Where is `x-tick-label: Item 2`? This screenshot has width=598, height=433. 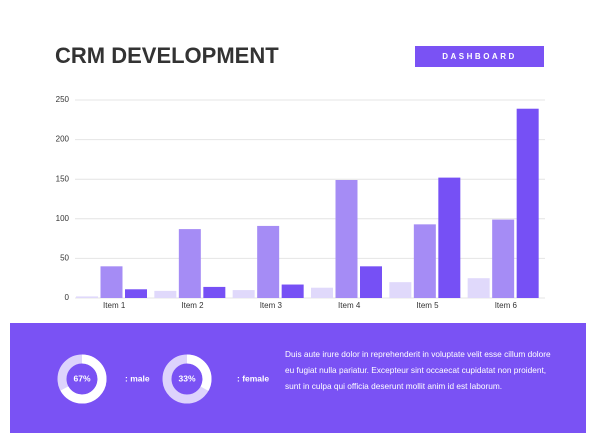 x-tick-label: Item 2 is located at coordinates (192, 305).